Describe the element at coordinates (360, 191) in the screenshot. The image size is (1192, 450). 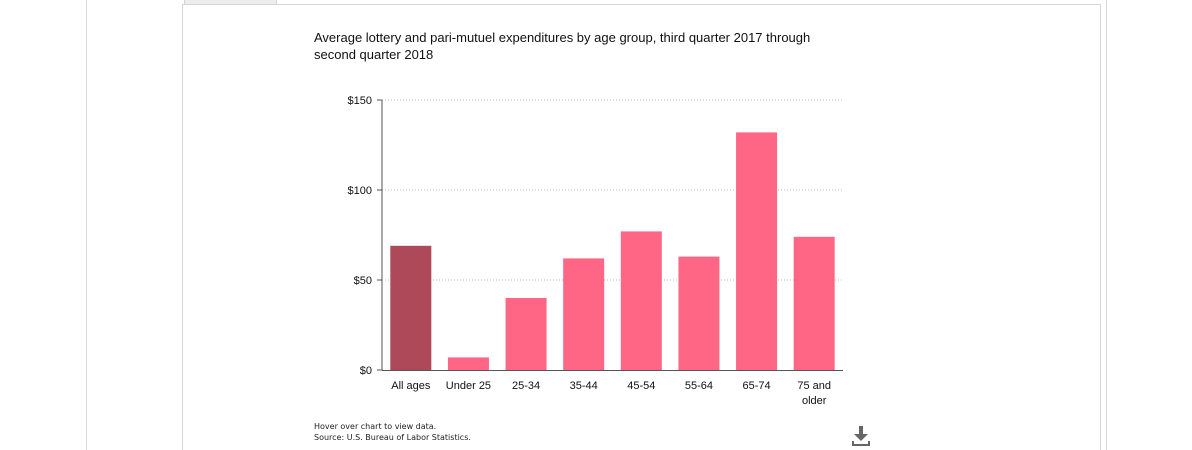
I see `y-tick-label: $100` at that location.